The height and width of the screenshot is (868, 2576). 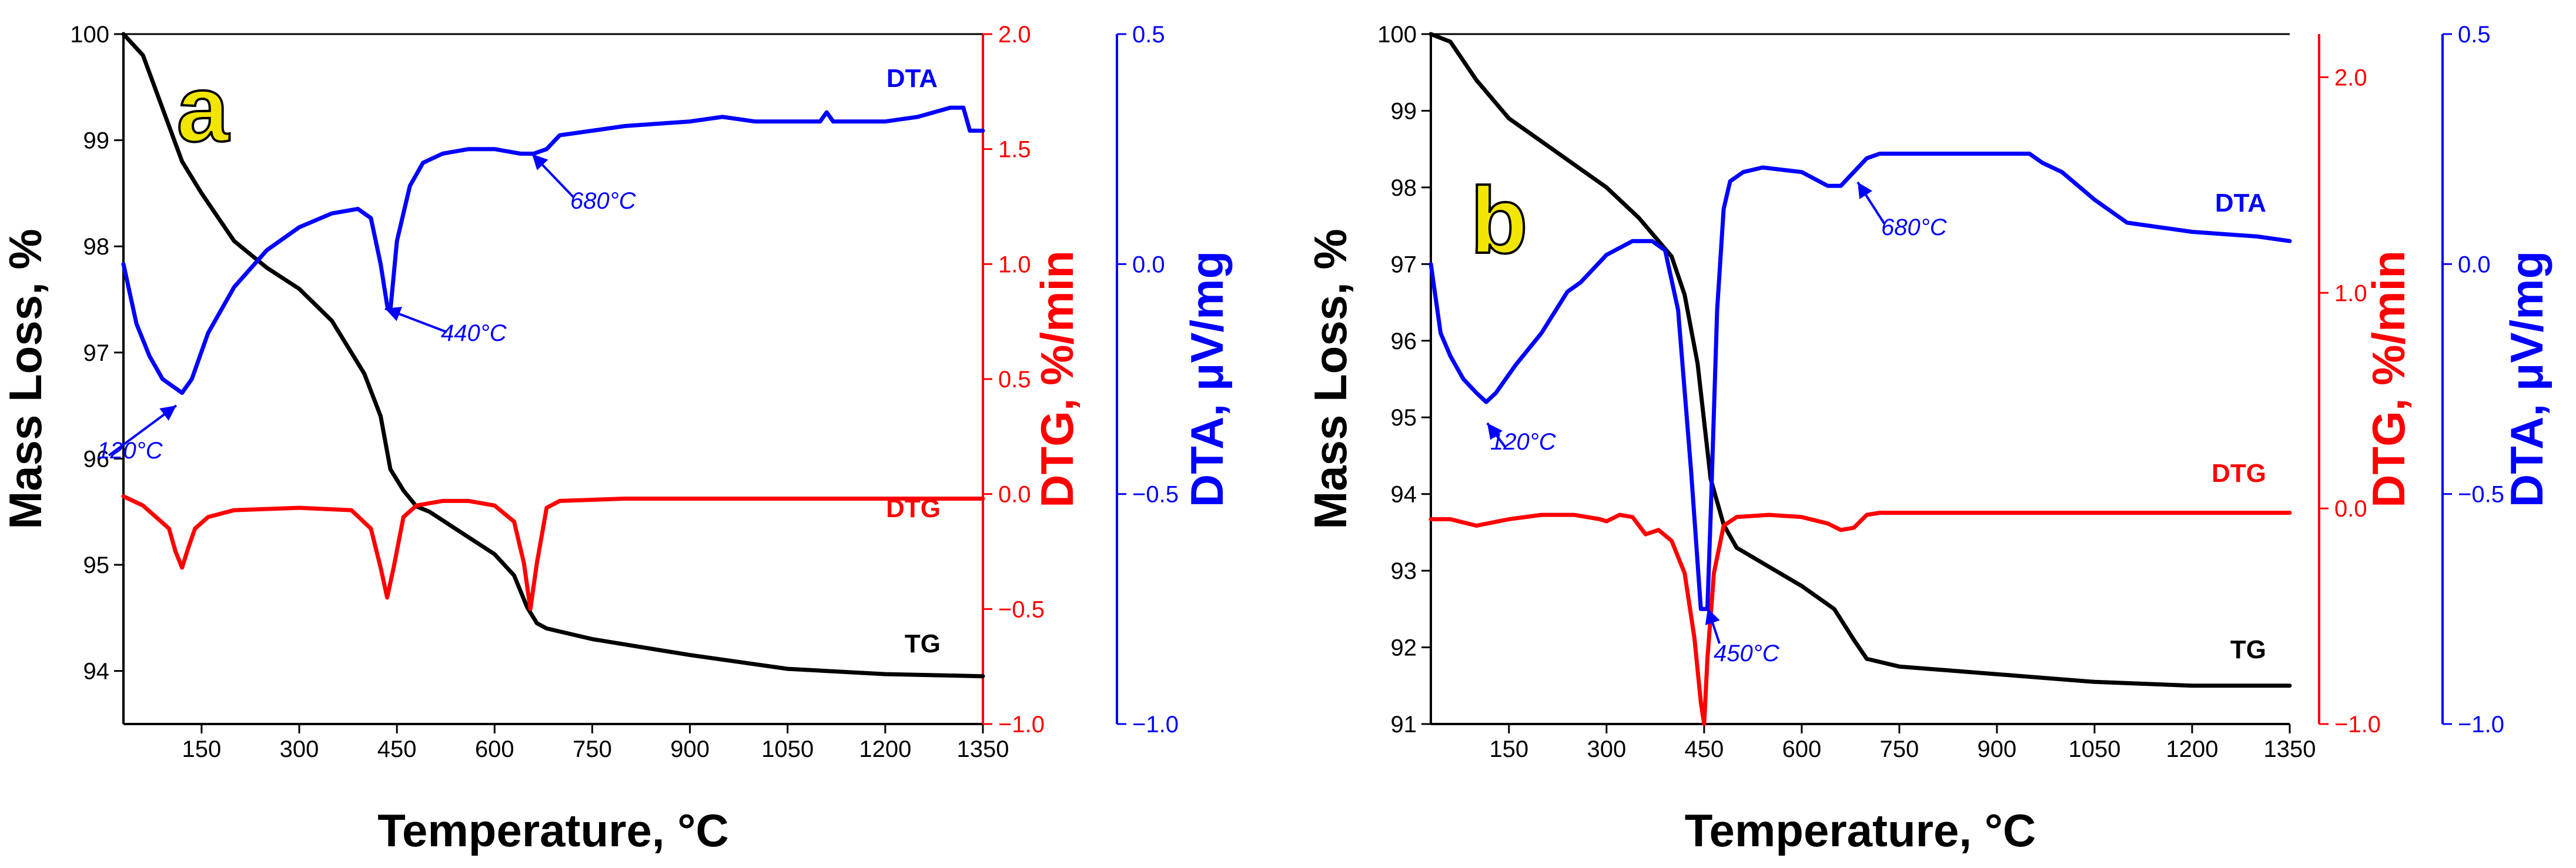 I want to click on dtg-tick-label: 0.5, so click(x=1014, y=380).